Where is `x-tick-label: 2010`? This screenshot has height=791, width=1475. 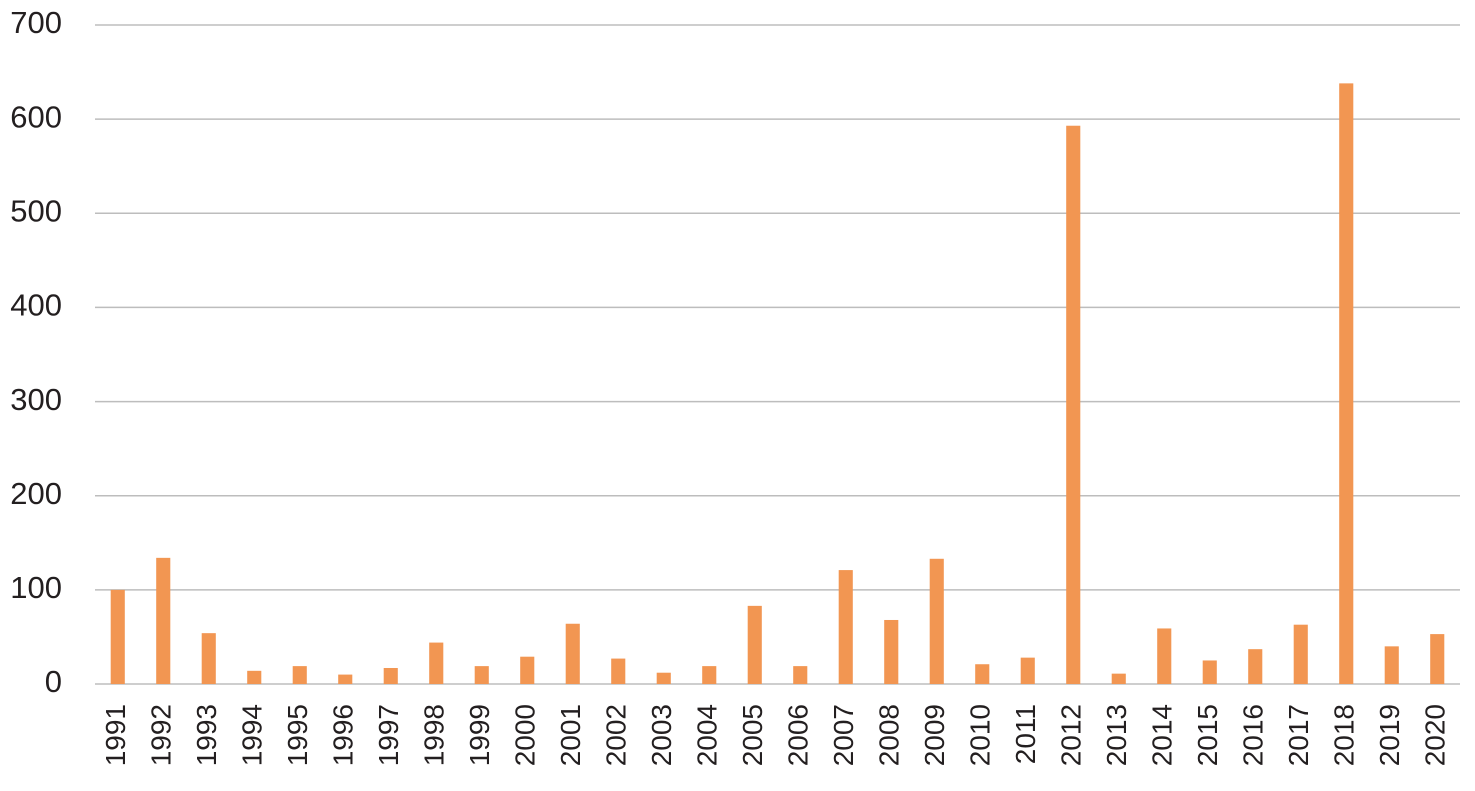
x-tick-label: 2010 is located at coordinates (980, 735).